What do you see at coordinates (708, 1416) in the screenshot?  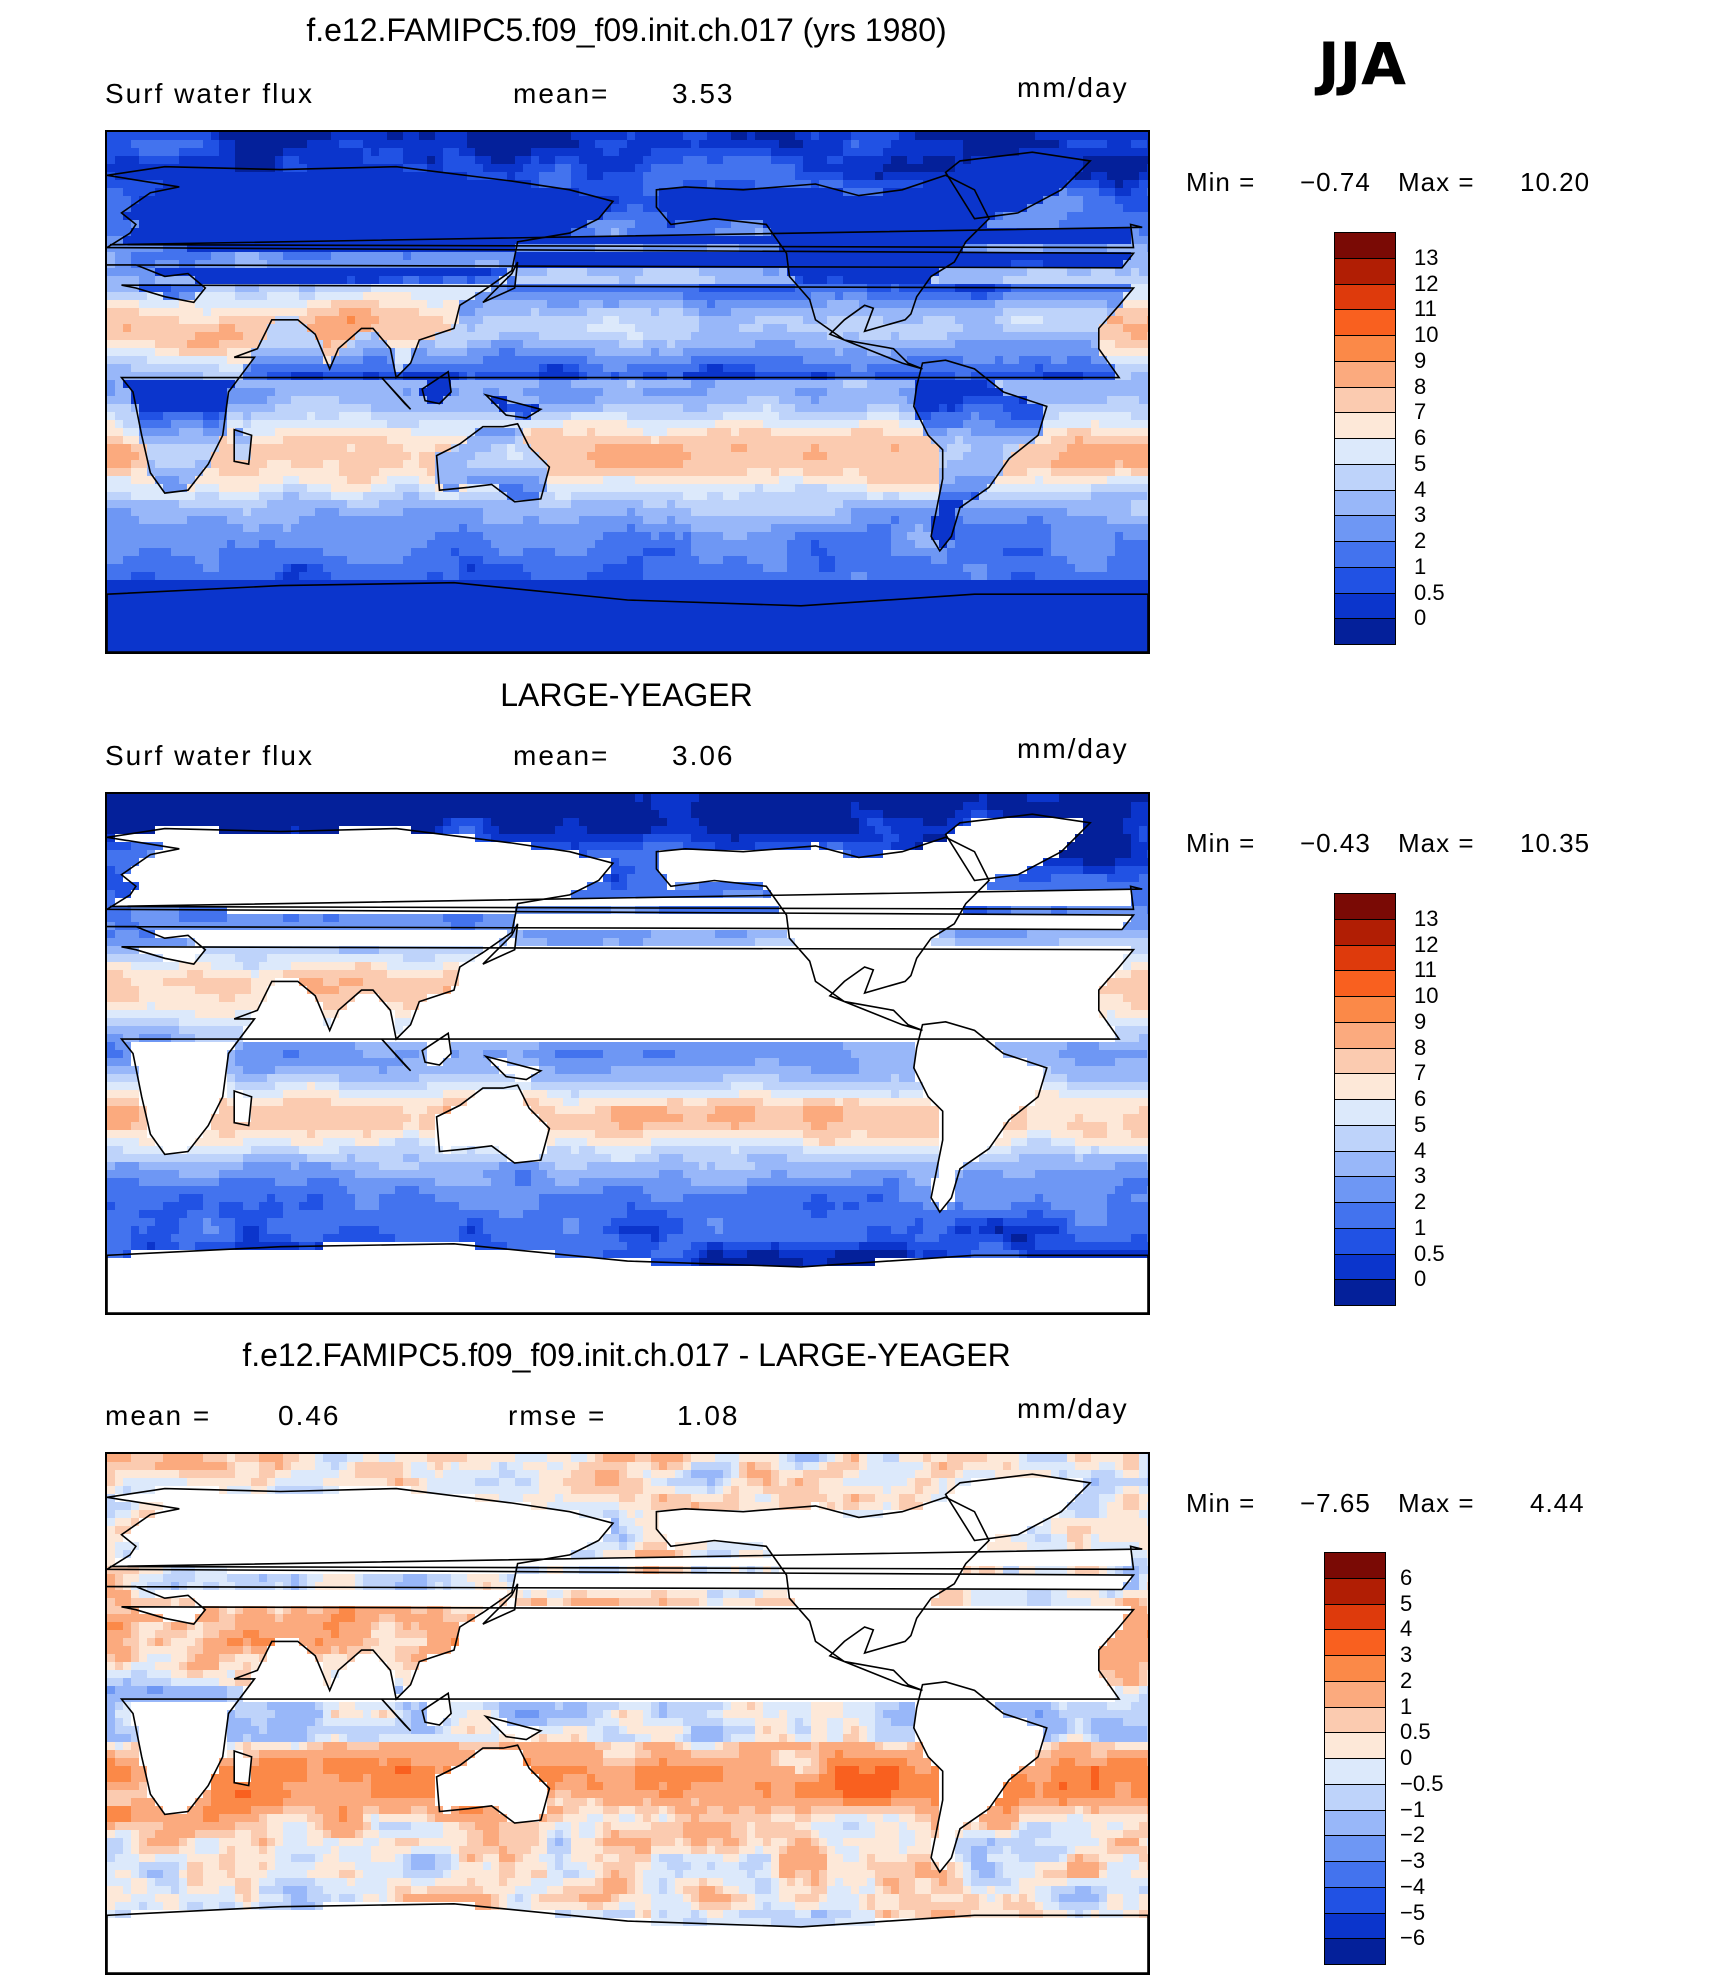 I see `panel-3-rmse-value: 1.08` at bounding box center [708, 1416].